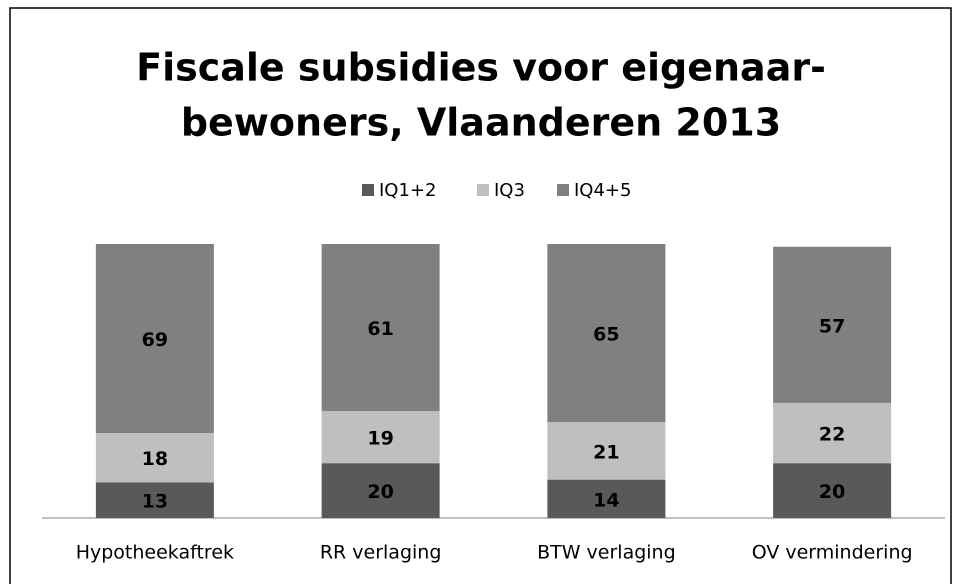  What do you see at coordinates (481, 123) in the screenshot?
I see `chart-title: bewoners, Vlaanderen 2013` at bounding box center [481, 123].